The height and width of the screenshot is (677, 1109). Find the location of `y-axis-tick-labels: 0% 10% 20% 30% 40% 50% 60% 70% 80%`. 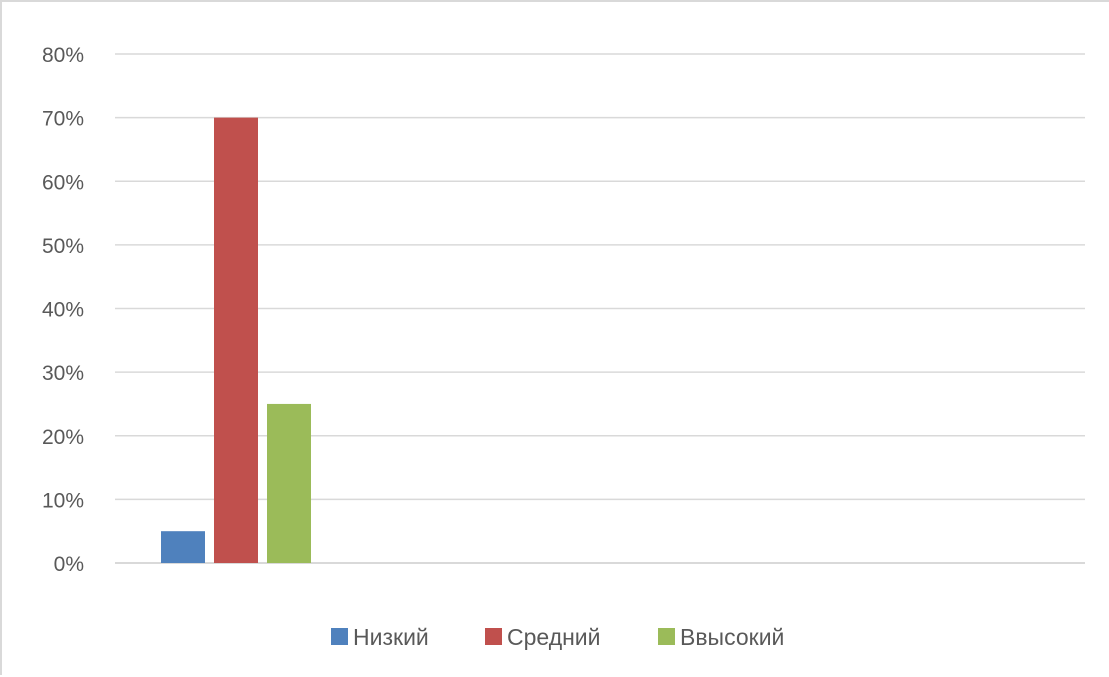

y-axis-tick-labels: 0% 10% 20% 30% 40% 50% 60% 70% 80% is located at coordinates (63, 310).